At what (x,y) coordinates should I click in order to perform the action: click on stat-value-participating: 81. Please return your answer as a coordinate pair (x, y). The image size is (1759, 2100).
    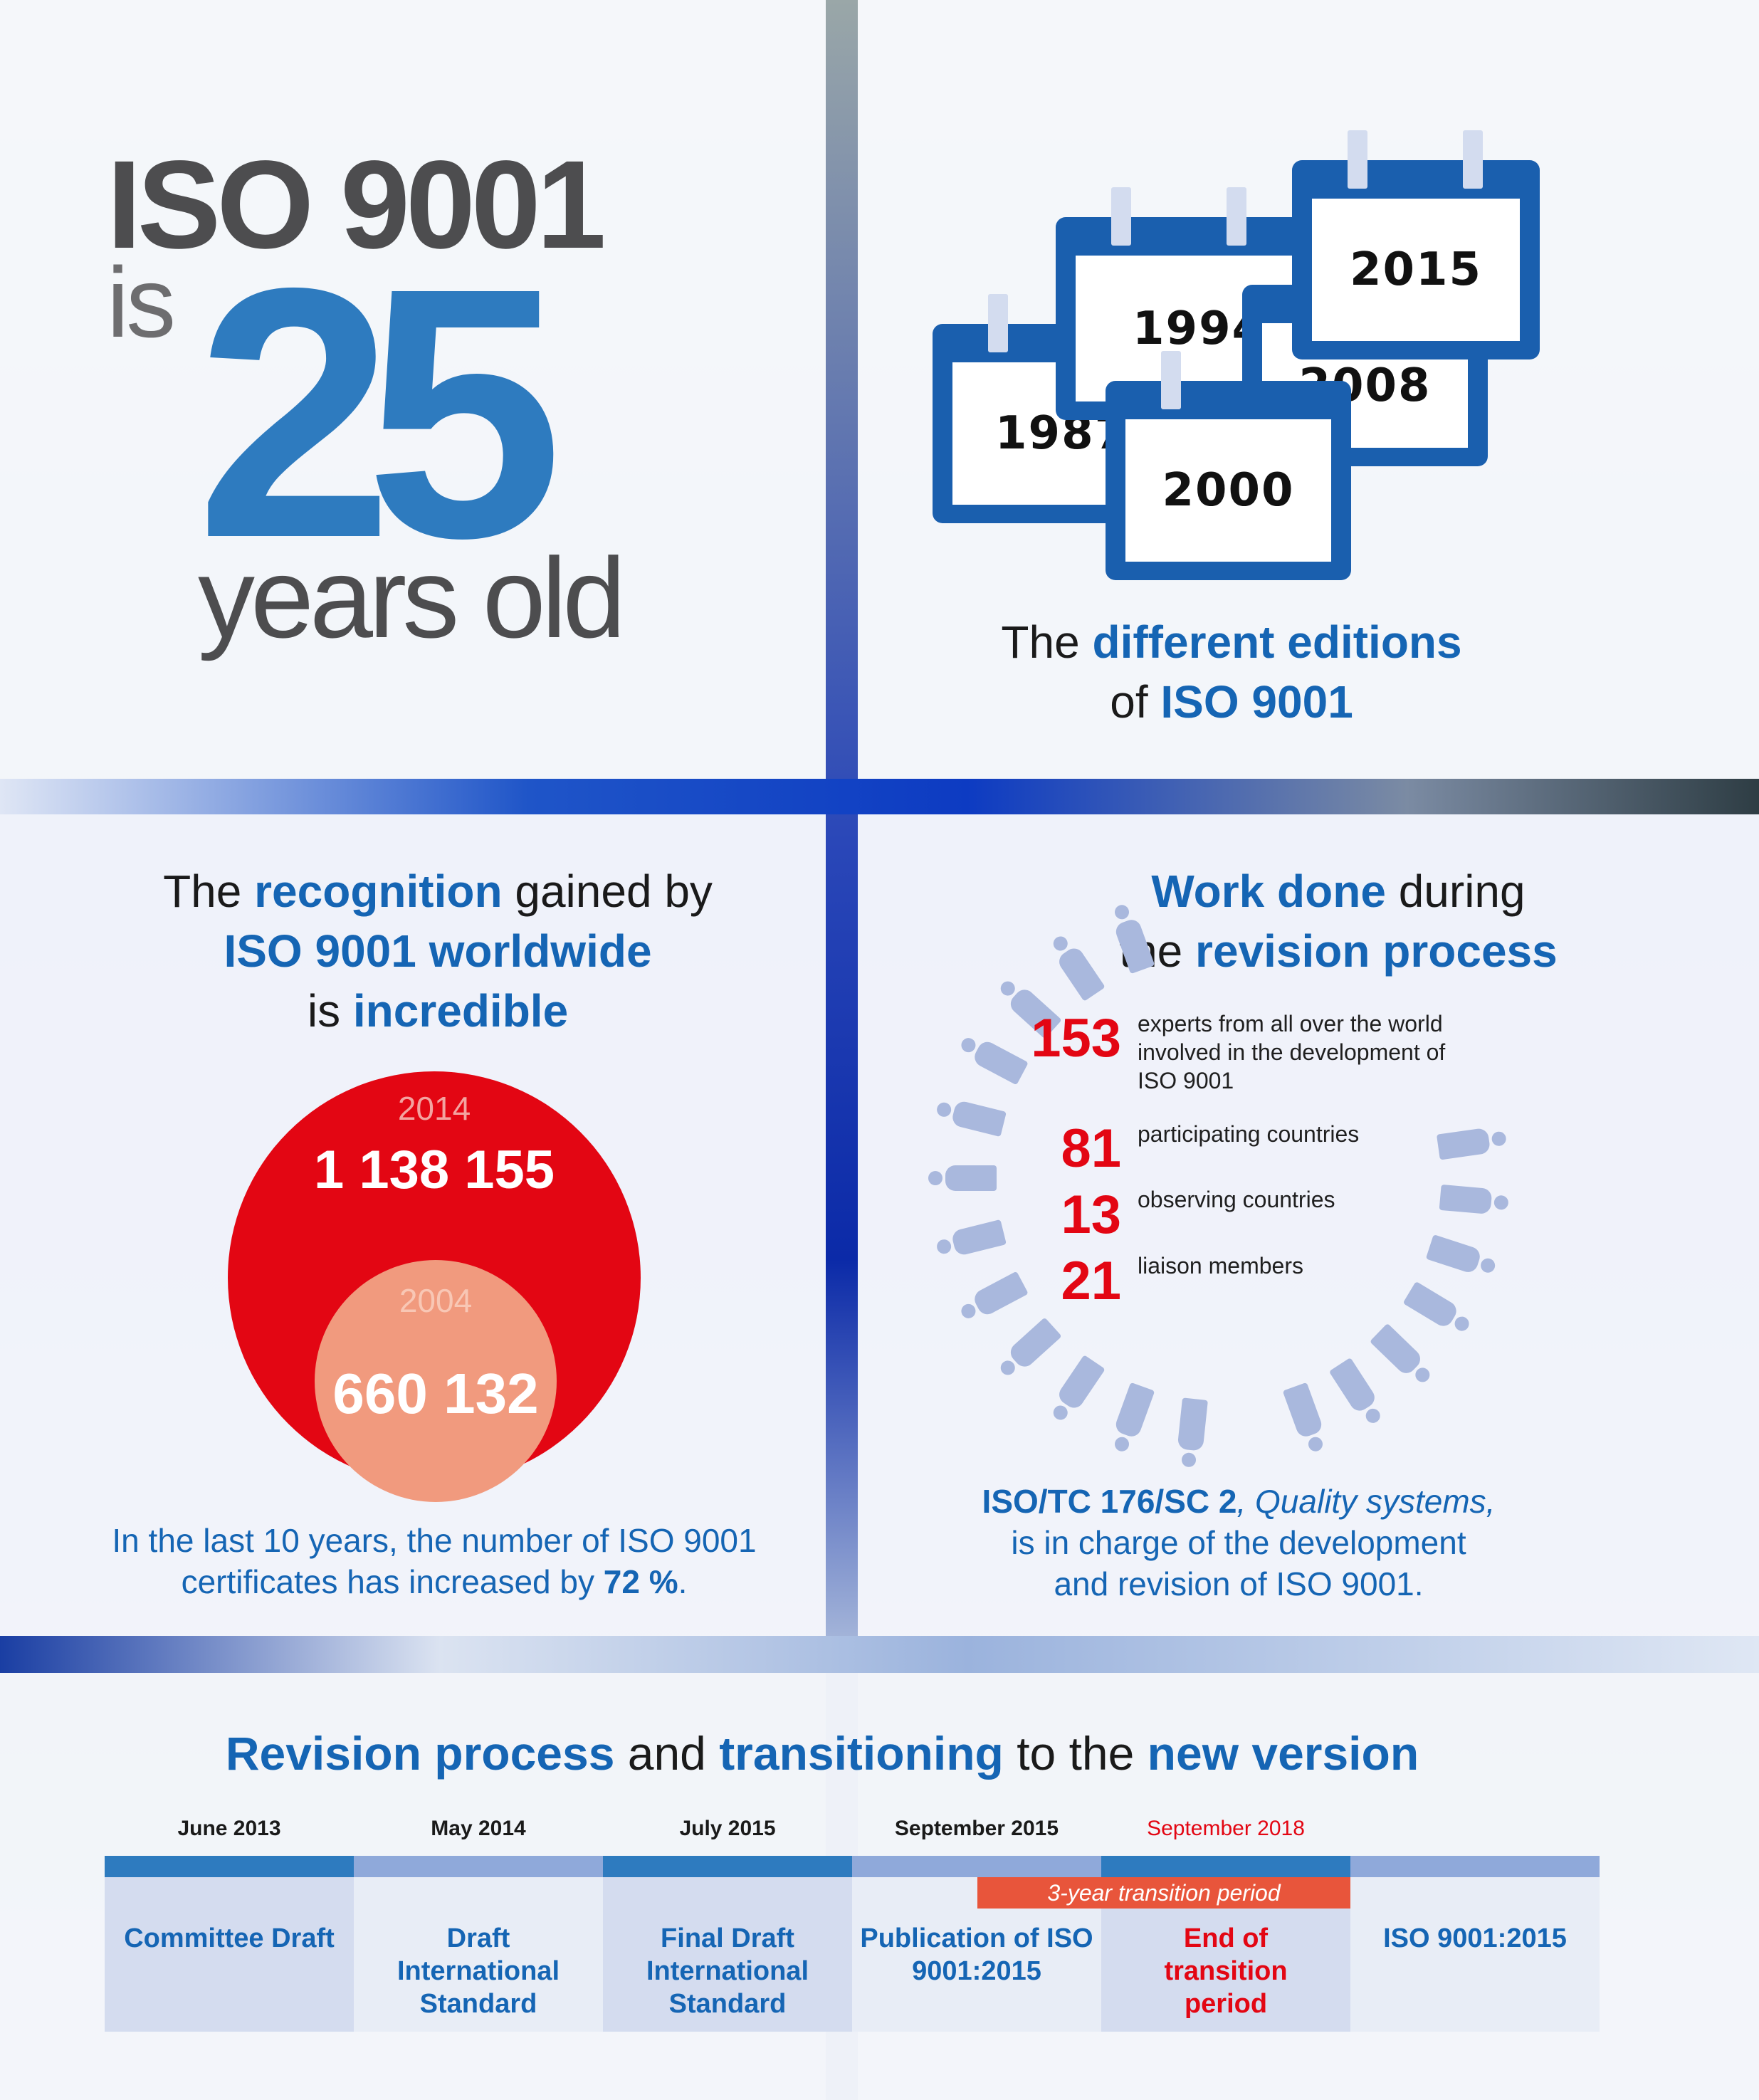
    Looking at the image, I should click on (1091, 1148).